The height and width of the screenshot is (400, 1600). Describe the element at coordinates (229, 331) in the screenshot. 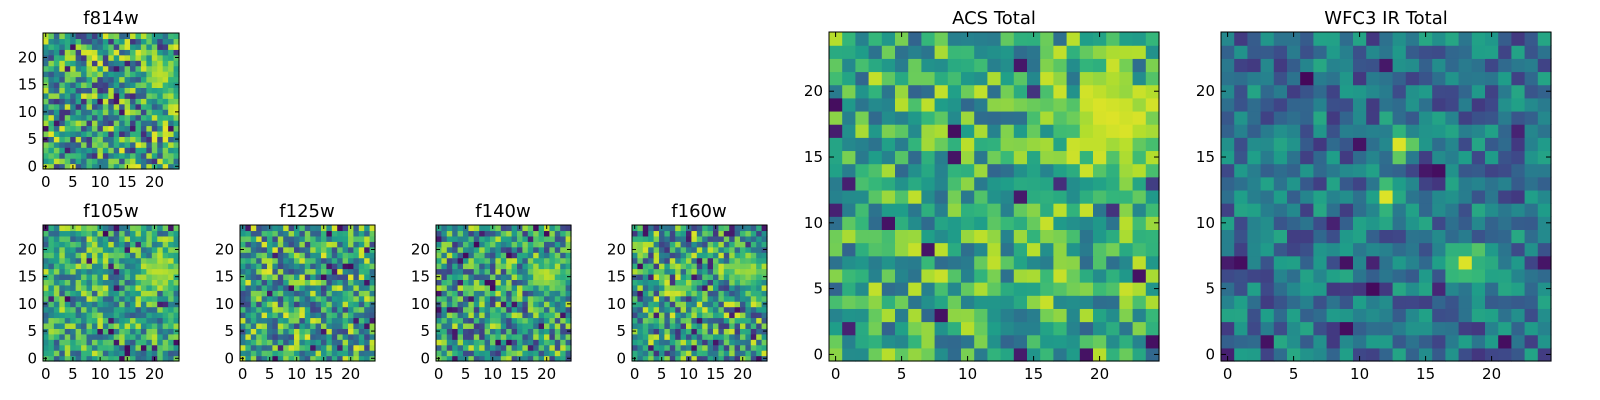

I see `y-tick-label: 5` at that location.